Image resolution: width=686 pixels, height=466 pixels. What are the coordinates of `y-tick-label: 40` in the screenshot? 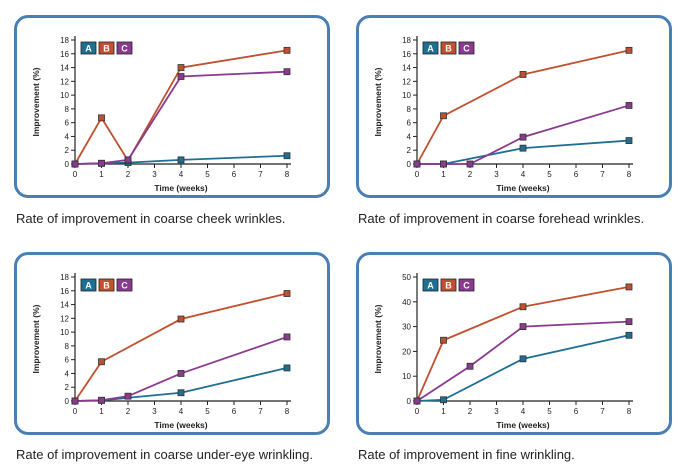 It's located at (406, 302).